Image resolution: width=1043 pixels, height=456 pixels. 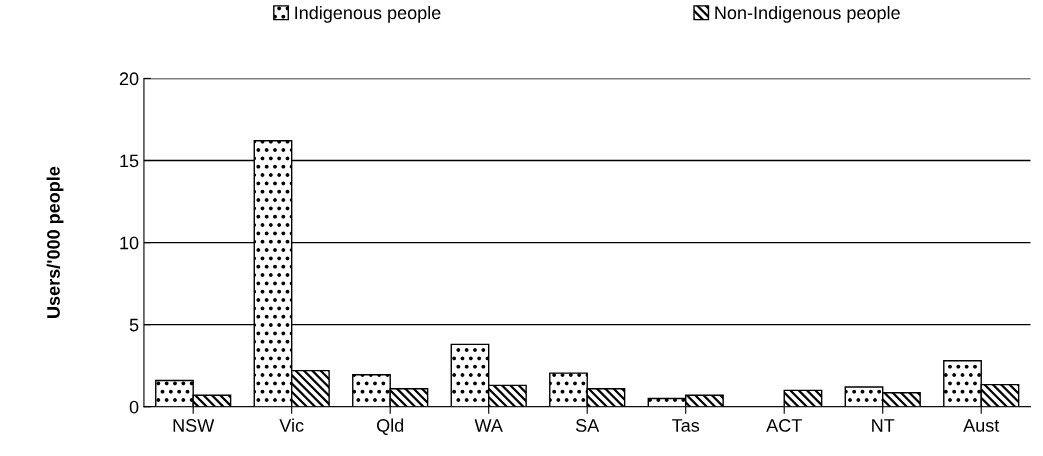 I want to click on x-tick-label: NSW, so click(x=194, y=425).